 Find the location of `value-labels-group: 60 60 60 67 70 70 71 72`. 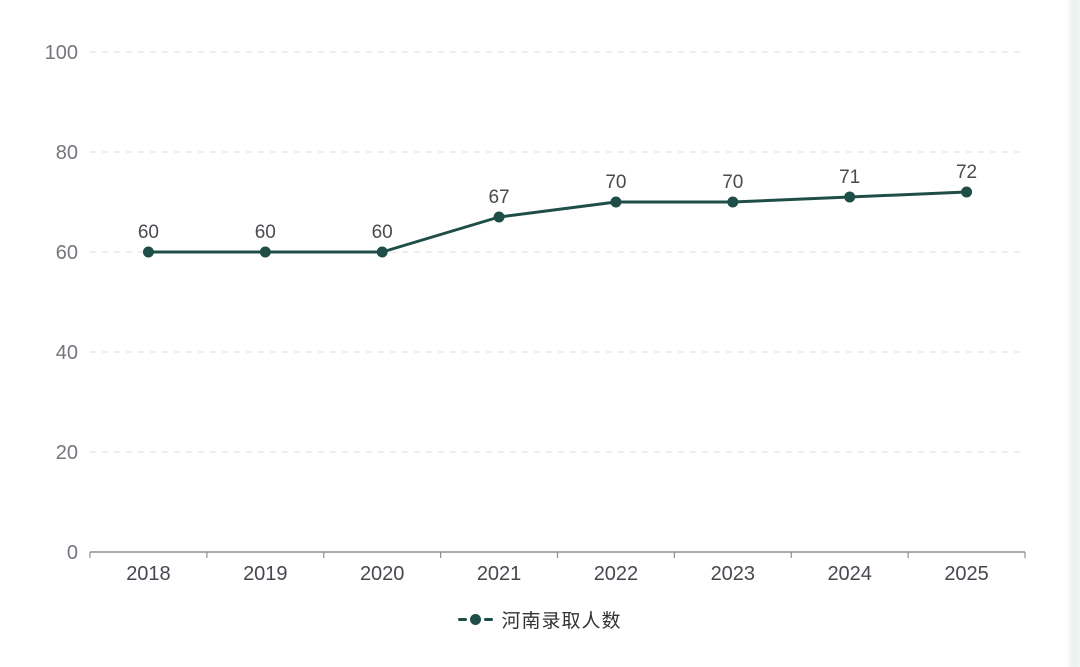

value-labels-group: 60 60 60 67 70 70 71 72 is located at coordinates (557, 202).